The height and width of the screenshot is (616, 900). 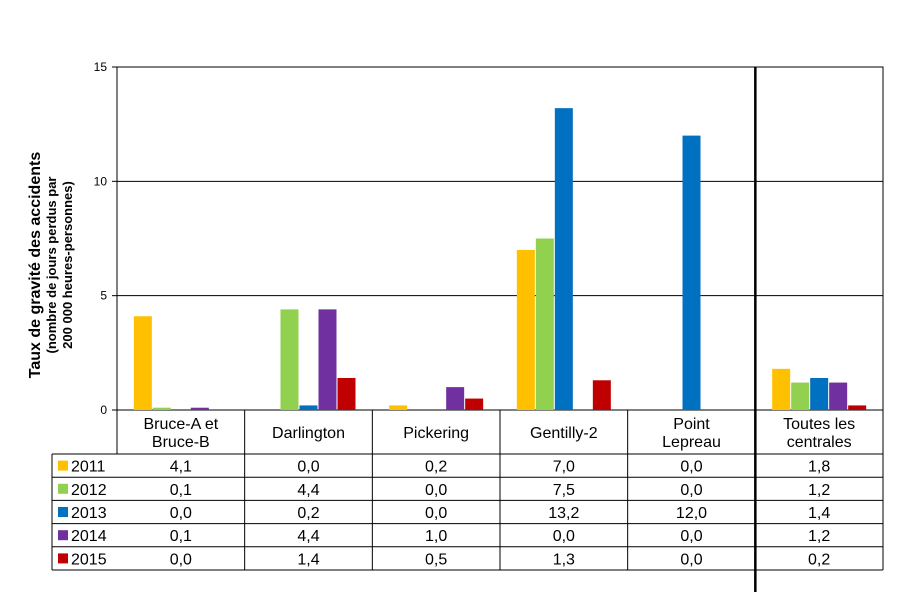 What do you see at coordinates (691, 442) in the screenshot?
I see `category-label-4: Lepreau` at bounding box center [691, 442].